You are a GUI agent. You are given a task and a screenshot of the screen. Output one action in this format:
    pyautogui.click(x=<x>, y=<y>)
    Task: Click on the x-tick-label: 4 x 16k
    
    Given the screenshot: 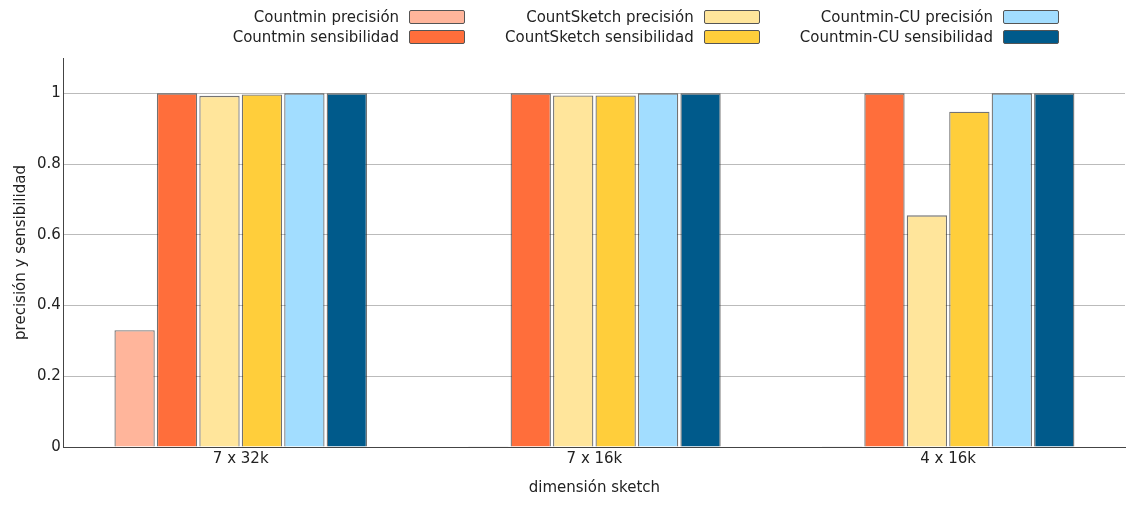 What is the action you would take?
    pyautogui.click(x=948, y=457)
    